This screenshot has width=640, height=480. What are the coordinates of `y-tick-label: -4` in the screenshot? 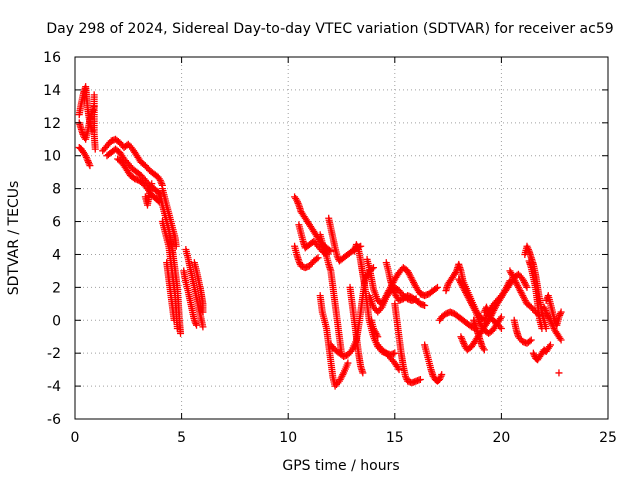 It's located at (54, 387).